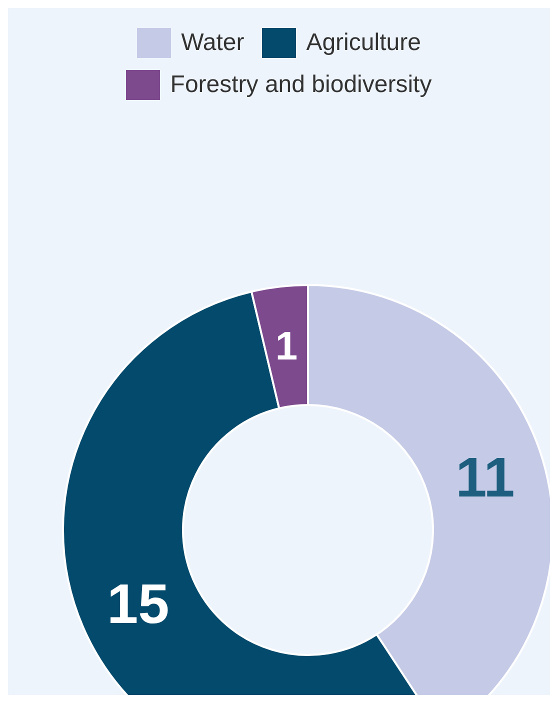  What do you see at coordinates (138, 603) in the screenshot?
I see `data-label: 15` at bounding box center [138, 603].